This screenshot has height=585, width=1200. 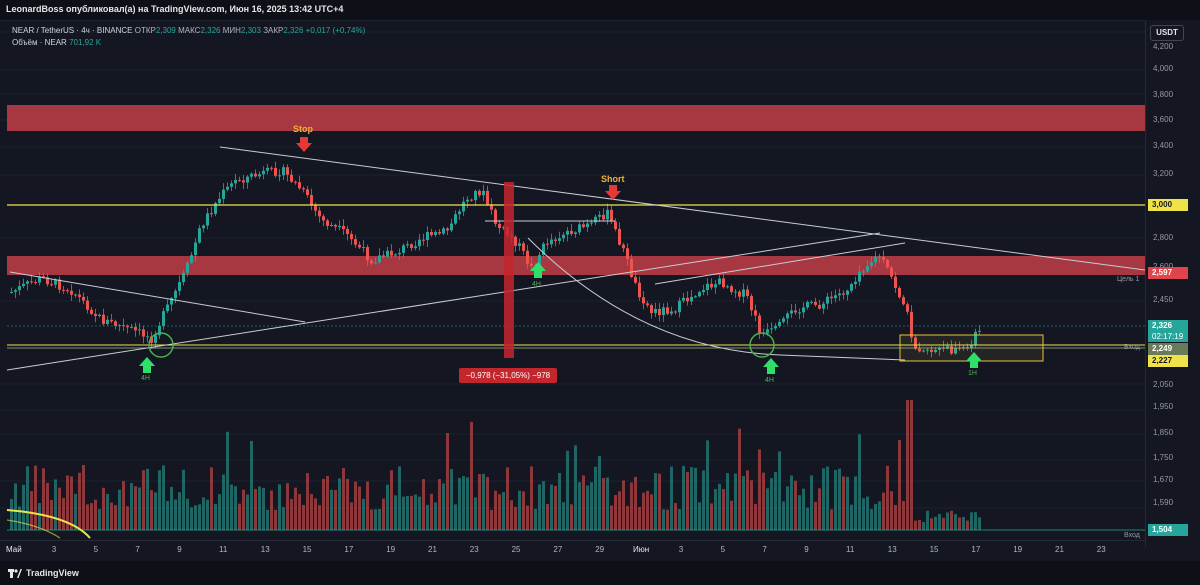 What do you see at coordinates (1168, 336) in the screenshot?
I see `countdown-timer: 02:17:19` at bounding box center [1168, 336].